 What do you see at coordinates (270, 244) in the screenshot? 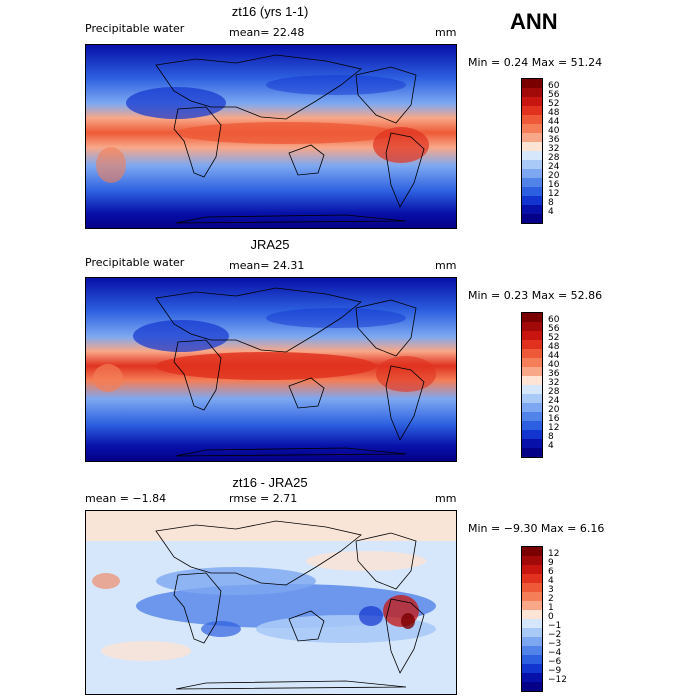
I see `panel-2-title: JRA25` at bounding box center [270, 244].